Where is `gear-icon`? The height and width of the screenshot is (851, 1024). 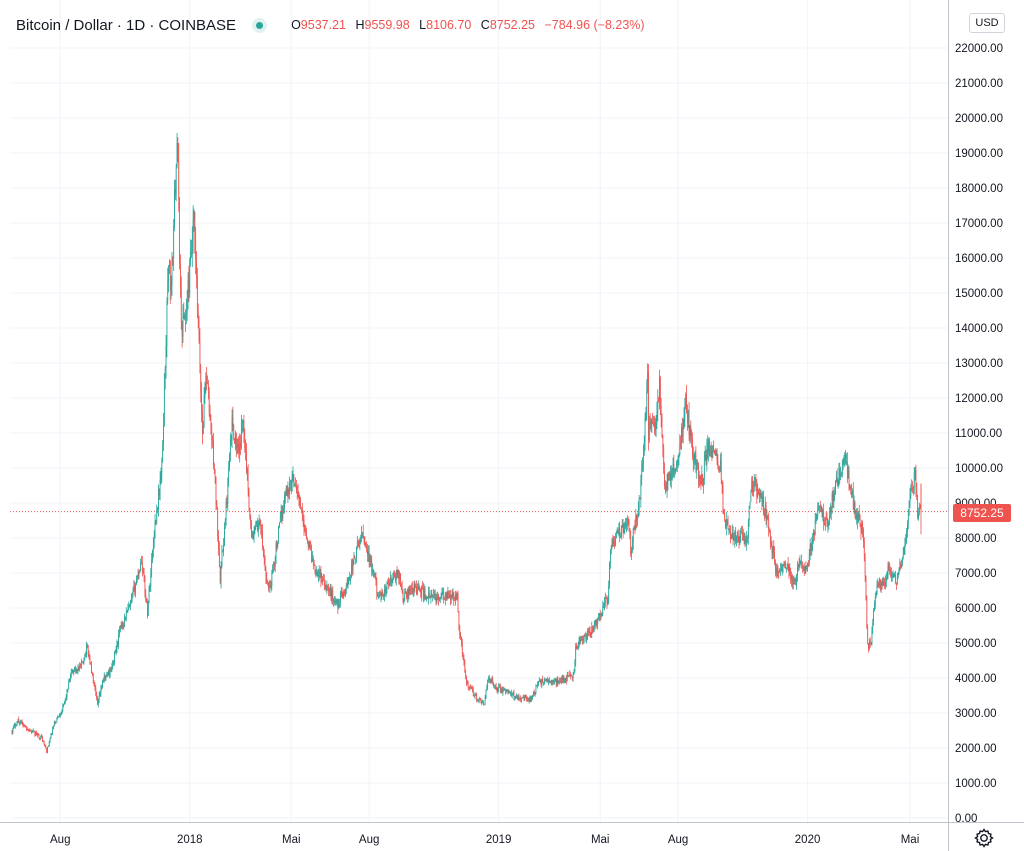 gear-icon is located at coordinates (984, 838).